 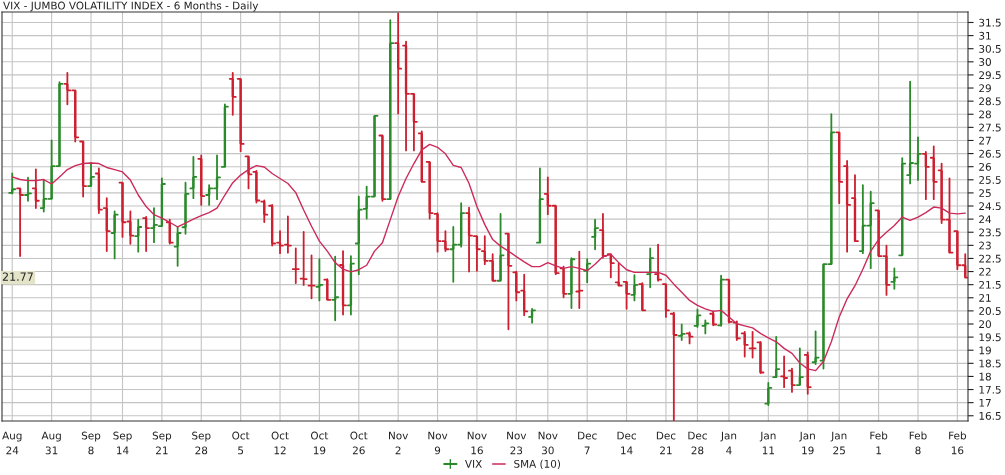 What do you see at coordinates (879, 443) in the screenshot?
I see `x-tick-label: Feb 1` at bounding box center [879, 443].